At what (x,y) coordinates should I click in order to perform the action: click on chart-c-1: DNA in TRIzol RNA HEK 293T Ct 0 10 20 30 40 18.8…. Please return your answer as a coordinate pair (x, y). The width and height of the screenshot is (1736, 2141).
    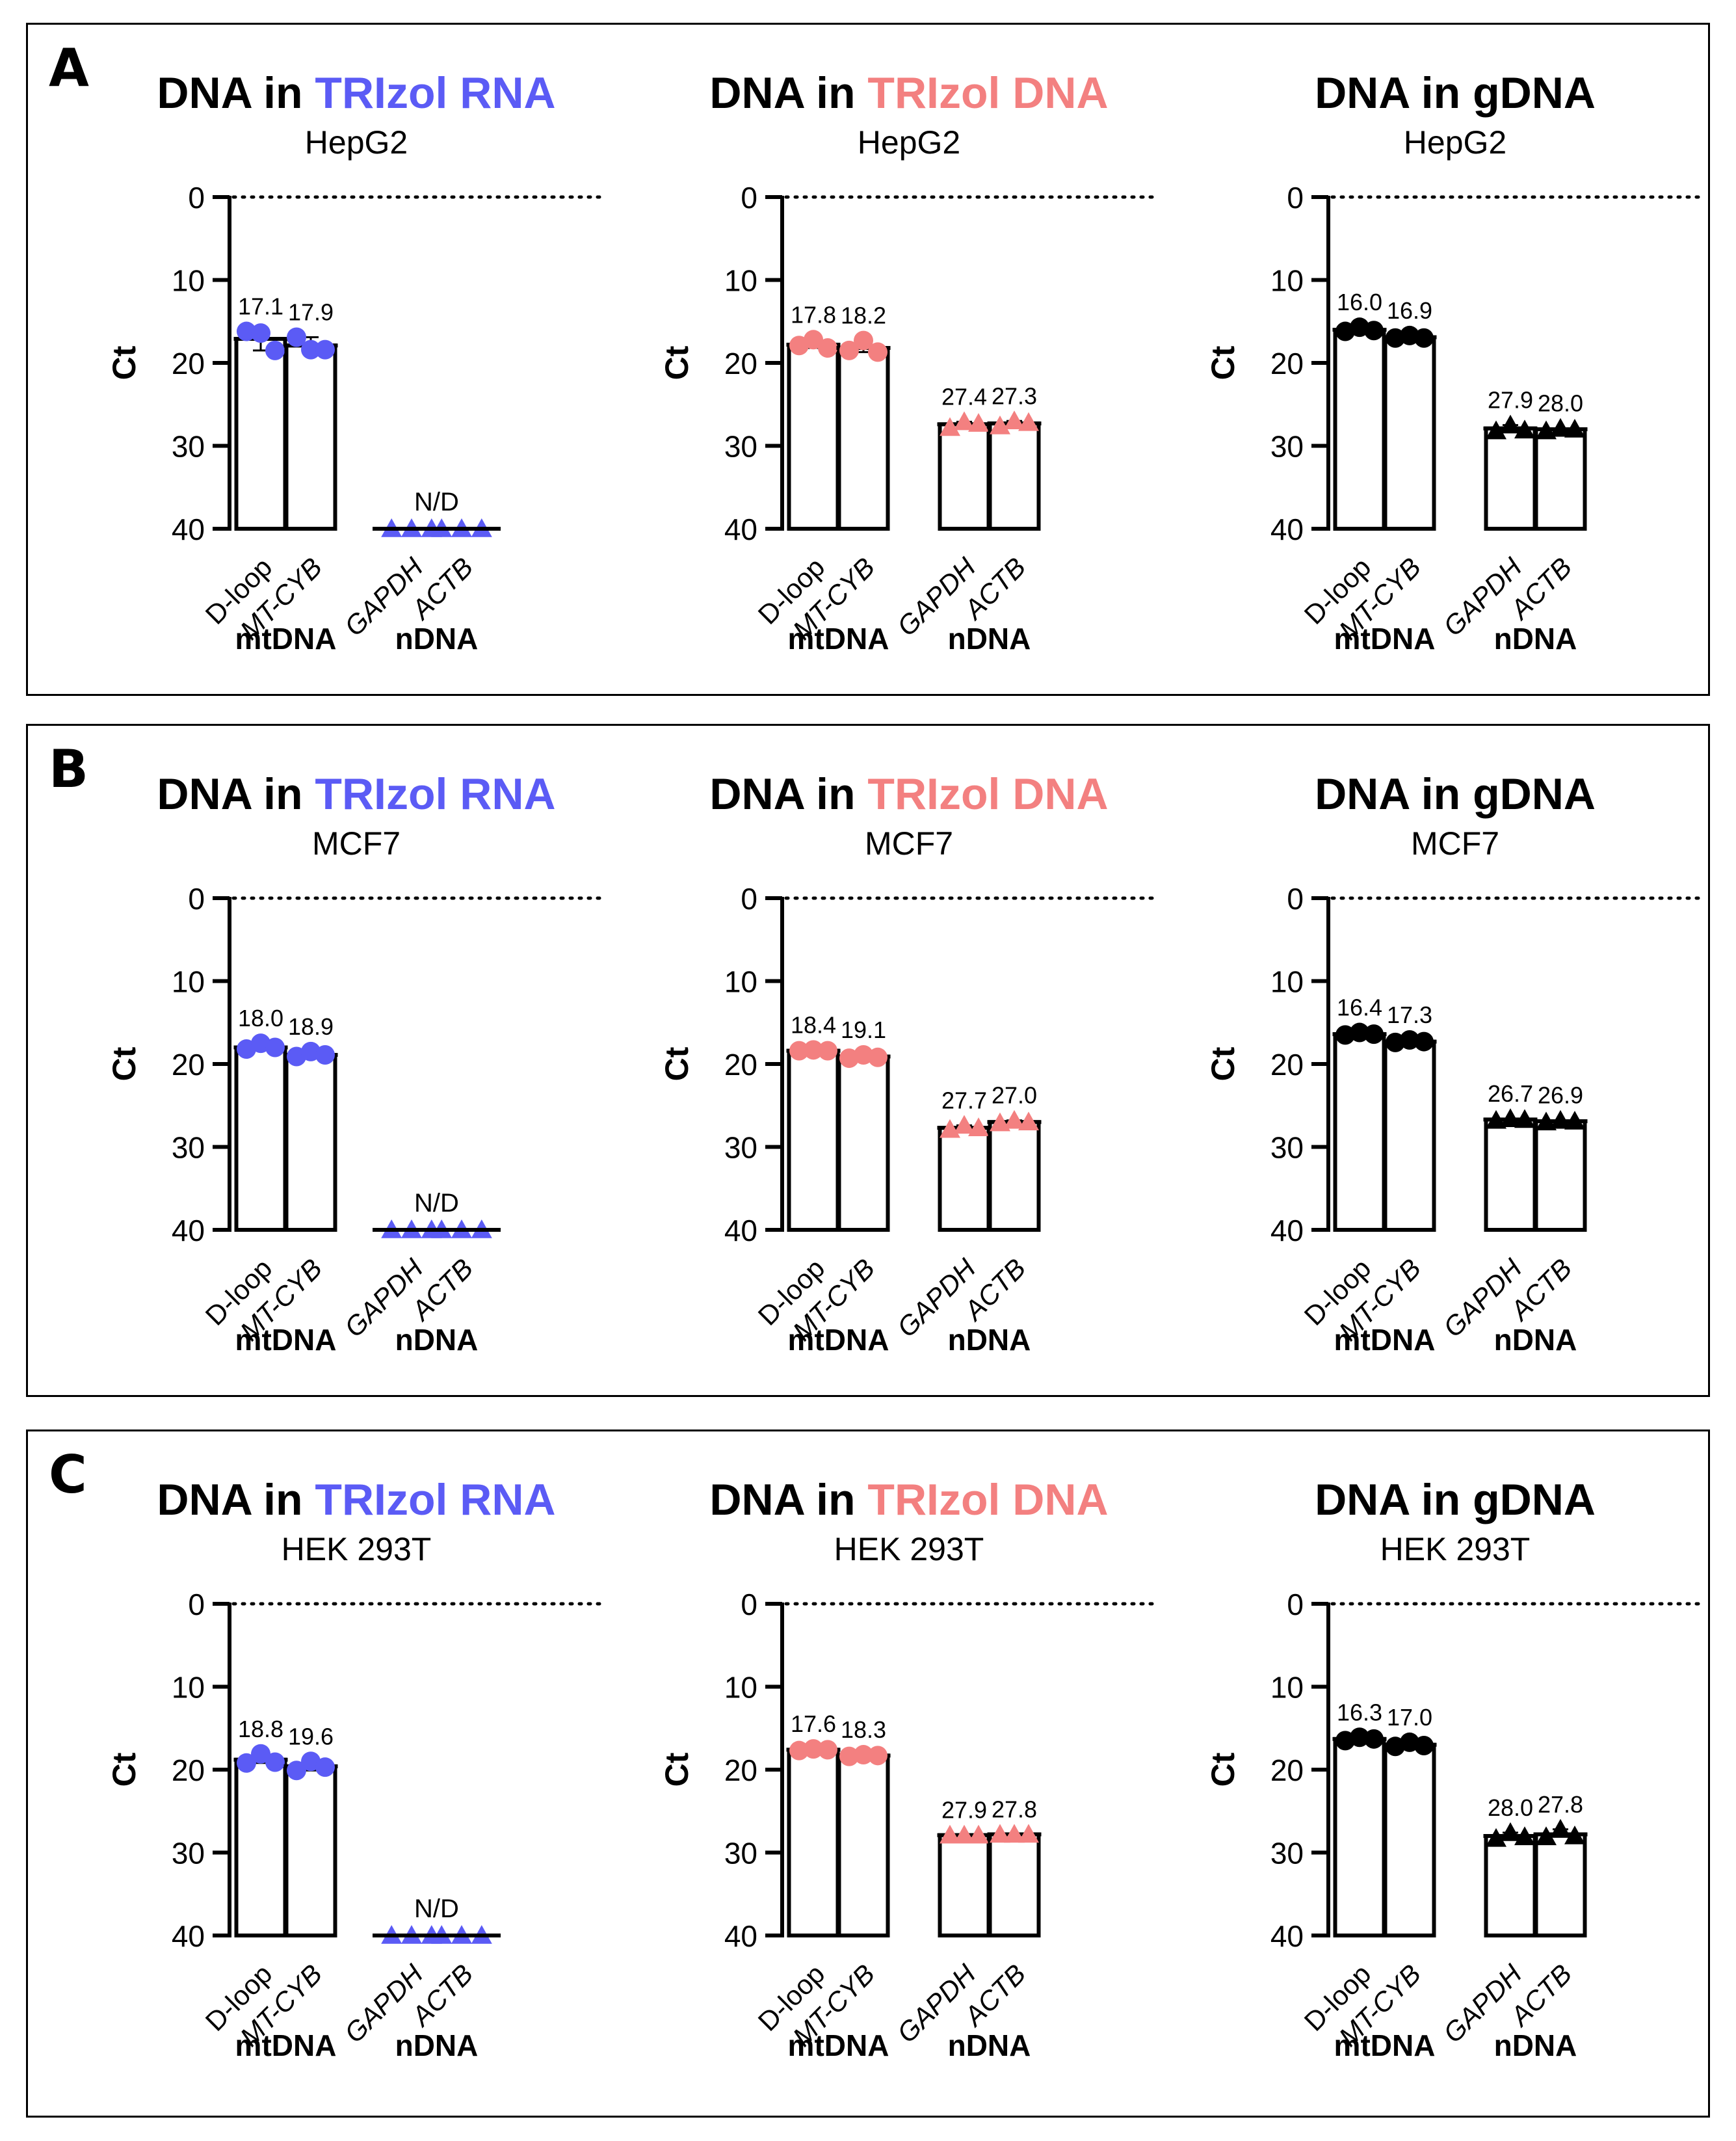
    Looking at the image, I should click on (354, 1768).